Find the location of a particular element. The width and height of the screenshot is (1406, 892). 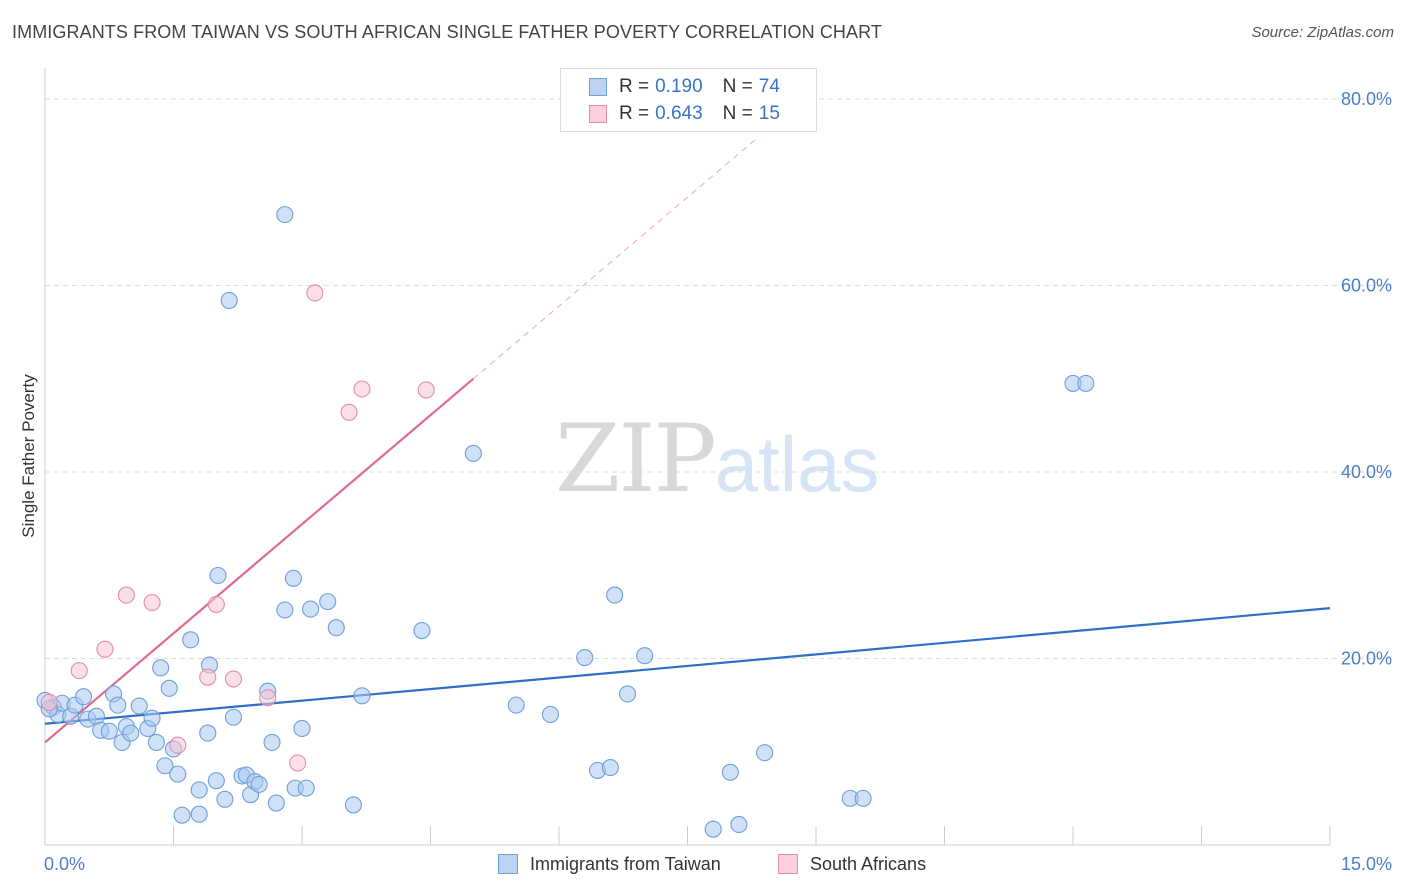

y-tick-label: 40.0% is located at coordinates (1366, 472).